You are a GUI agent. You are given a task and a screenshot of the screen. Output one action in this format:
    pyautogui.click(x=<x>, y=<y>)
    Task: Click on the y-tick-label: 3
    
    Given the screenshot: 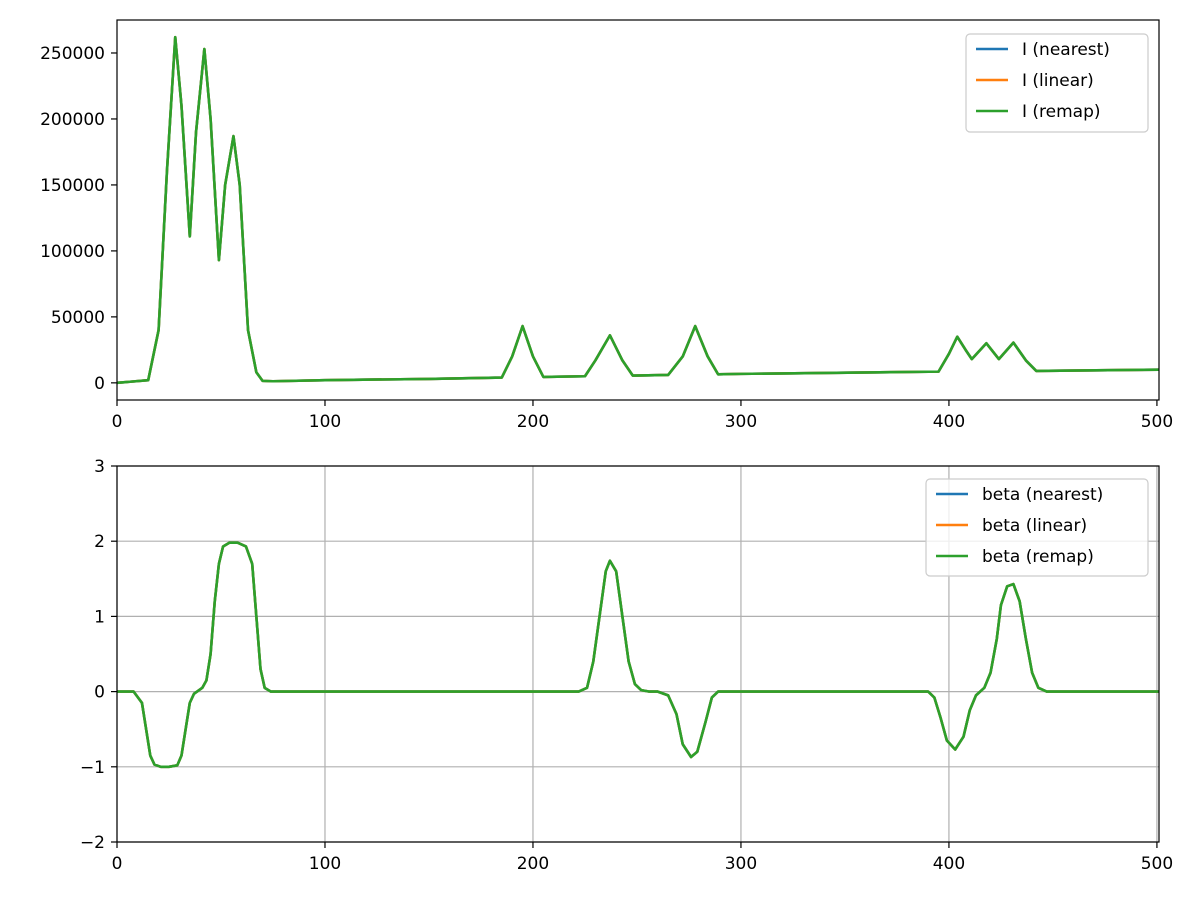 What is the action you would take?
    pyautogui.click(x=99, y=467)
    